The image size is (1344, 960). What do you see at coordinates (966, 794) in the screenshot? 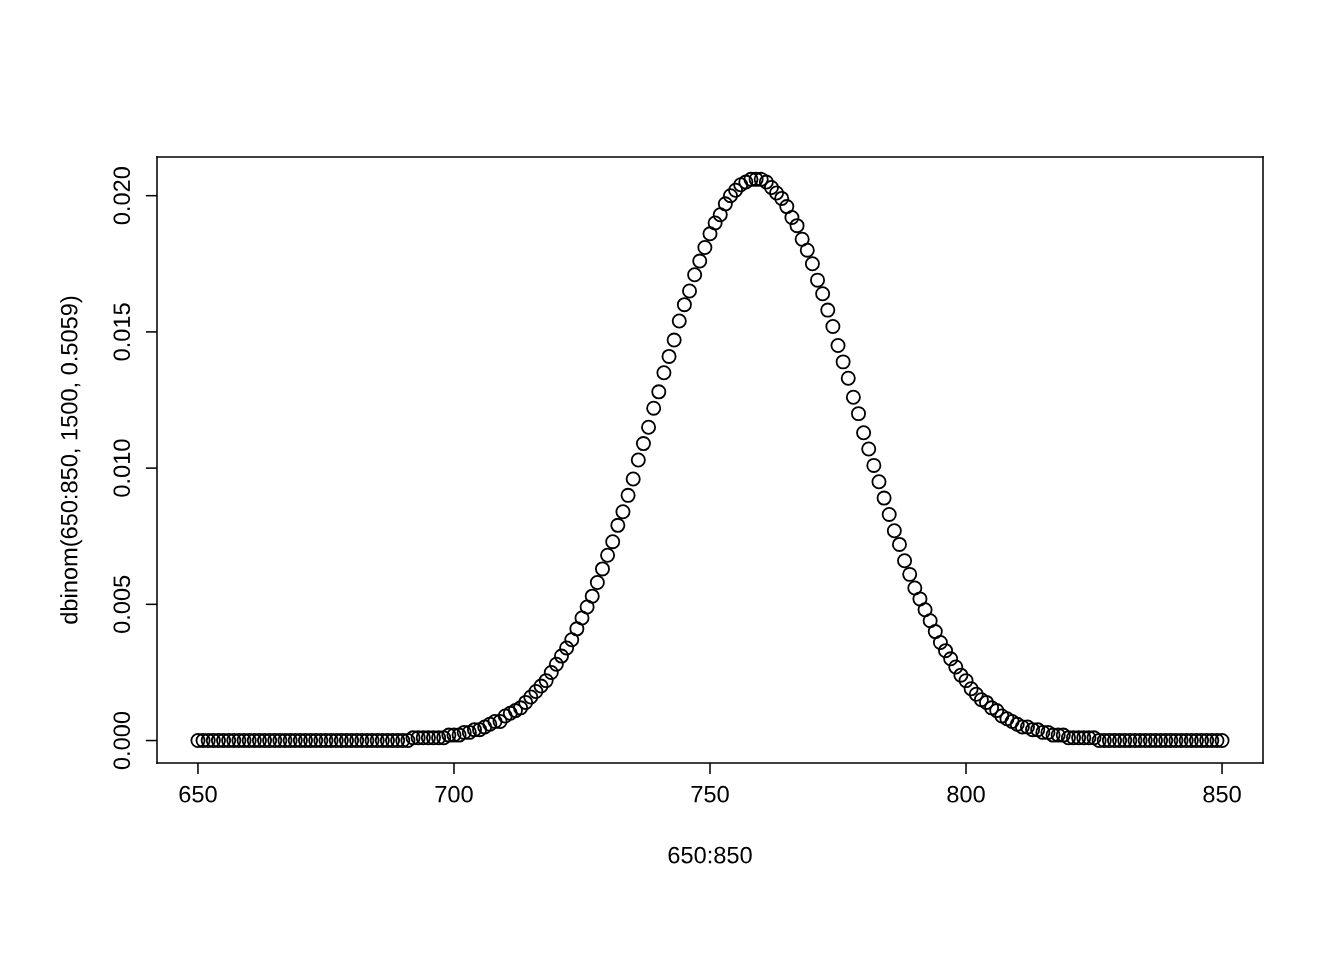
I see `x-tick-label: 800` at bounding box center [966, 794].